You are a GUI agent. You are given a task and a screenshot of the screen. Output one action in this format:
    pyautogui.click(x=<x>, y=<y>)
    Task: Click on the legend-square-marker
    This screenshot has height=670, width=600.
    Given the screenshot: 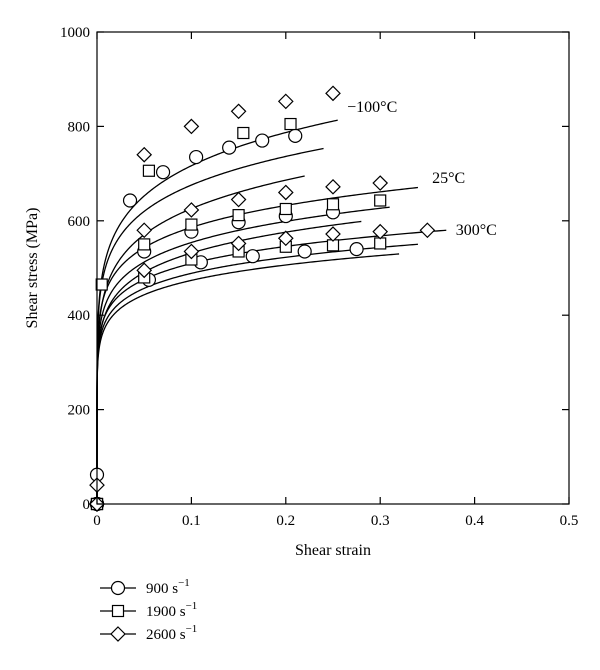 What is the action you would take?
    pyautogui.click(x=118, y=611)
    